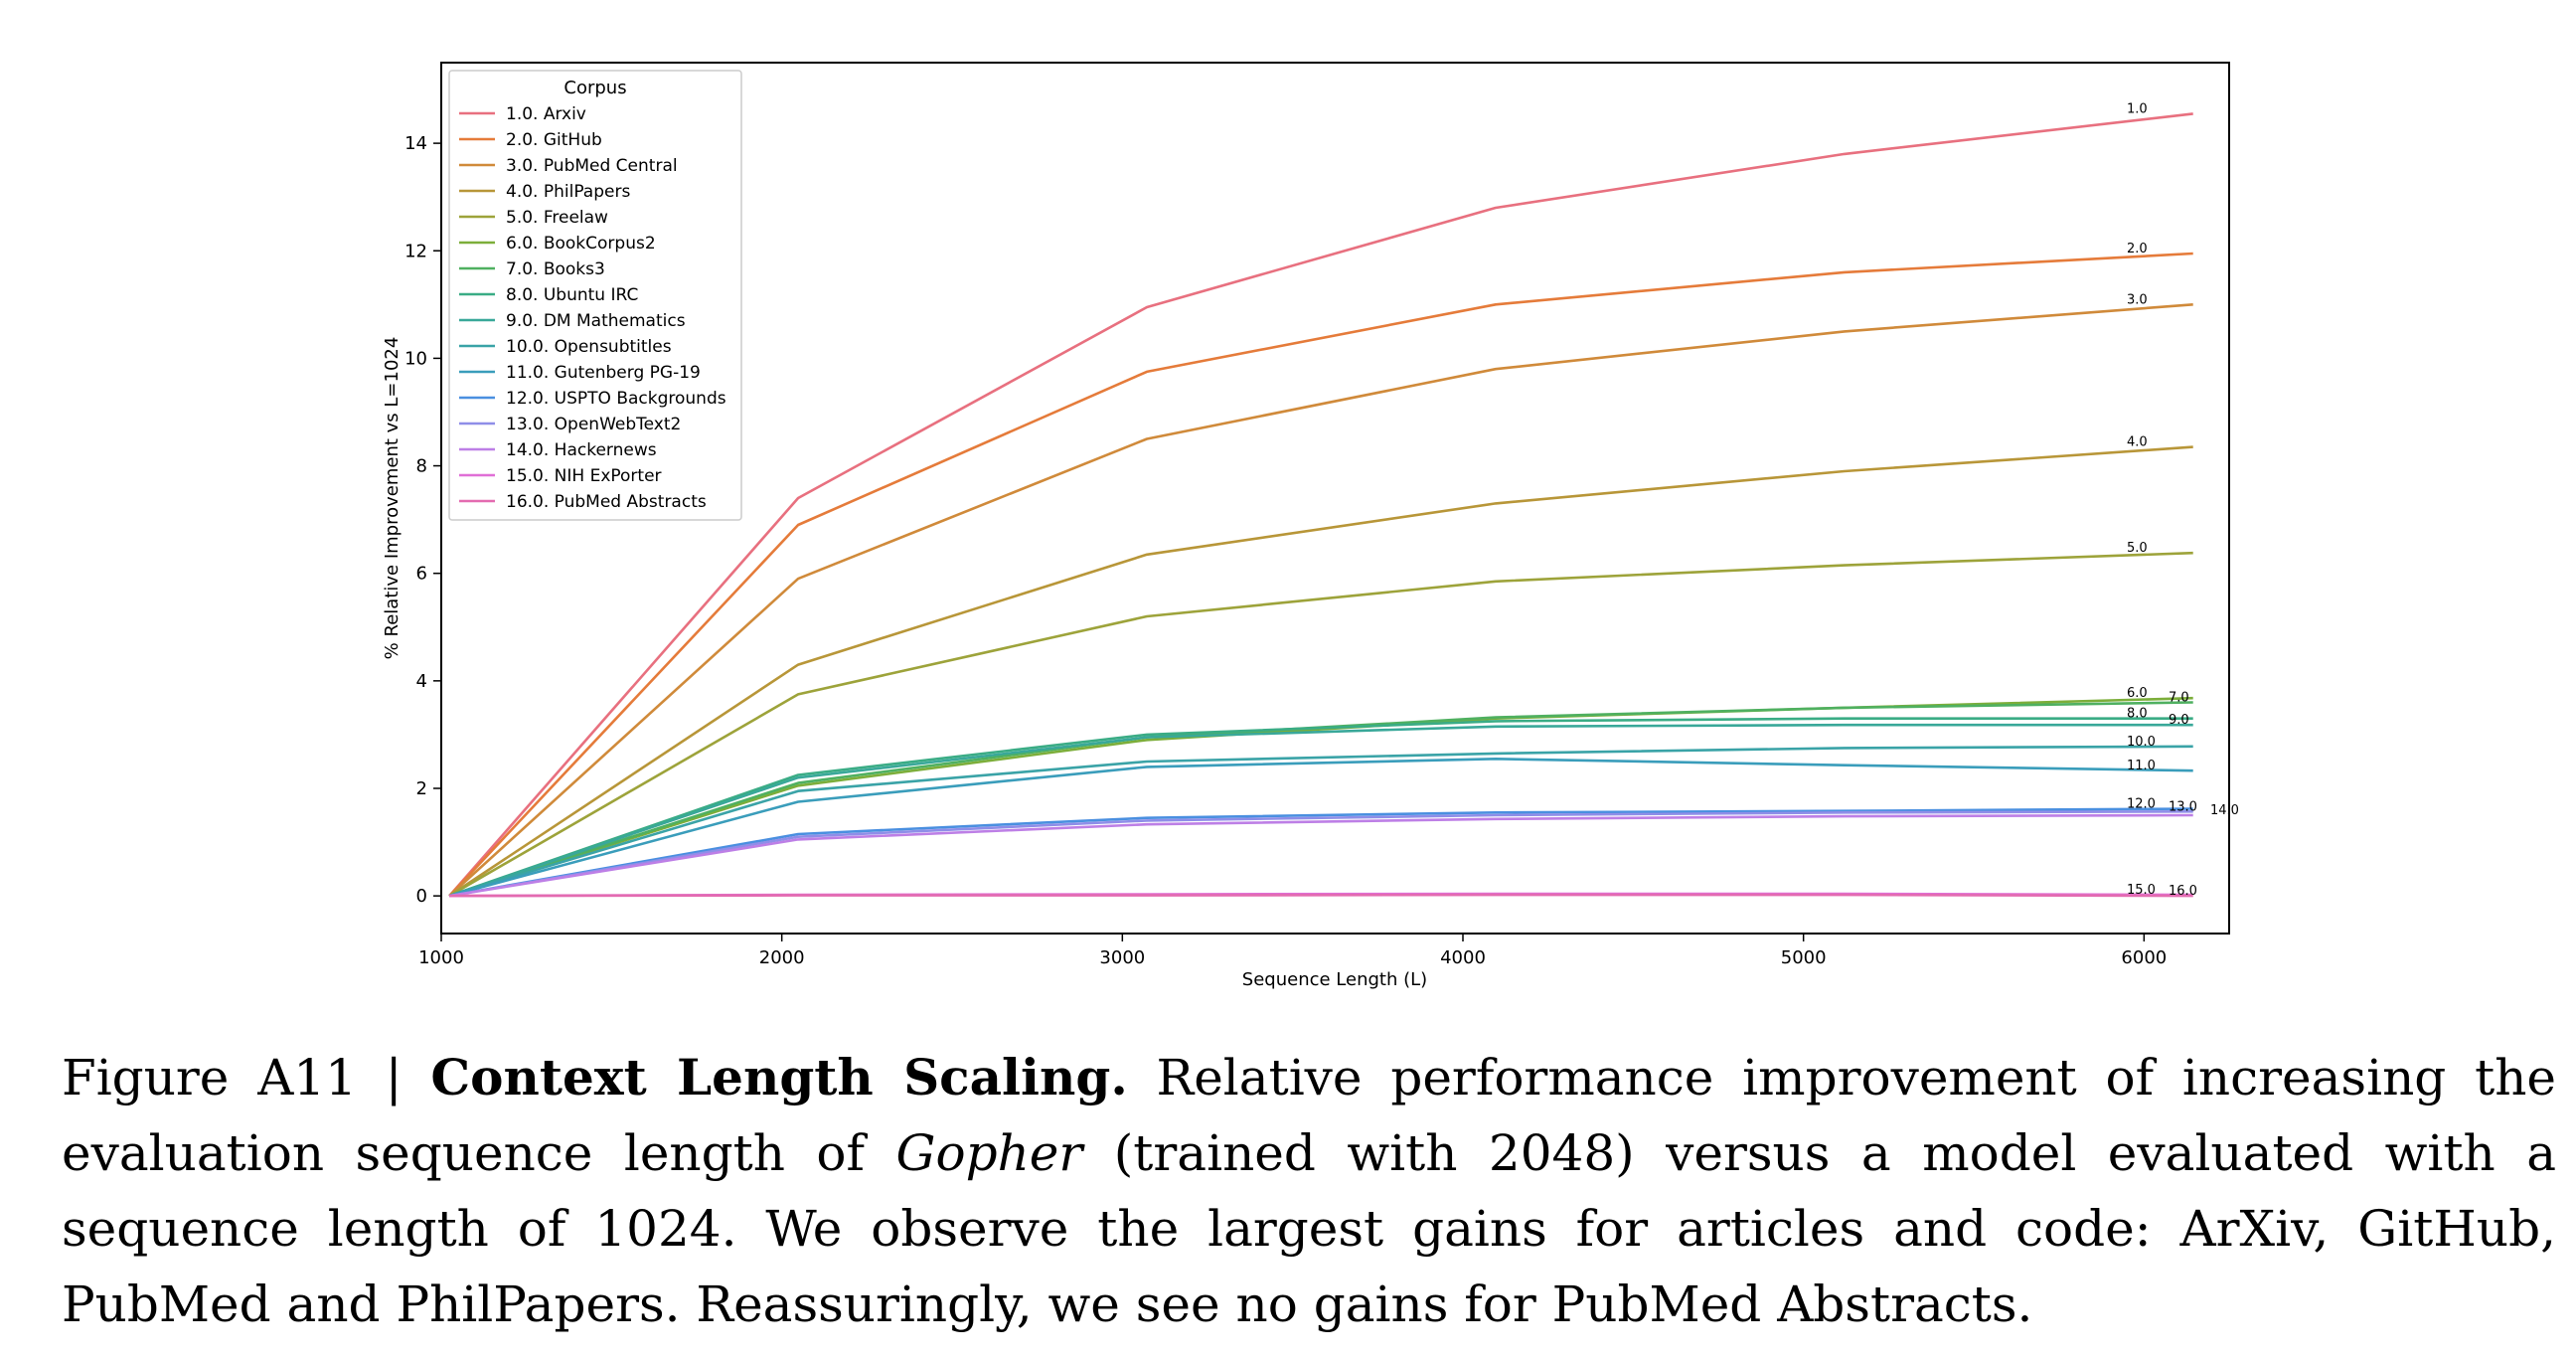 The width and height of the screenshot is (2576, 1362). What do you see at coordinates (421, 681) in the screenshot?
I see `y-tick-label: 4` at bounding box center [421, 681].